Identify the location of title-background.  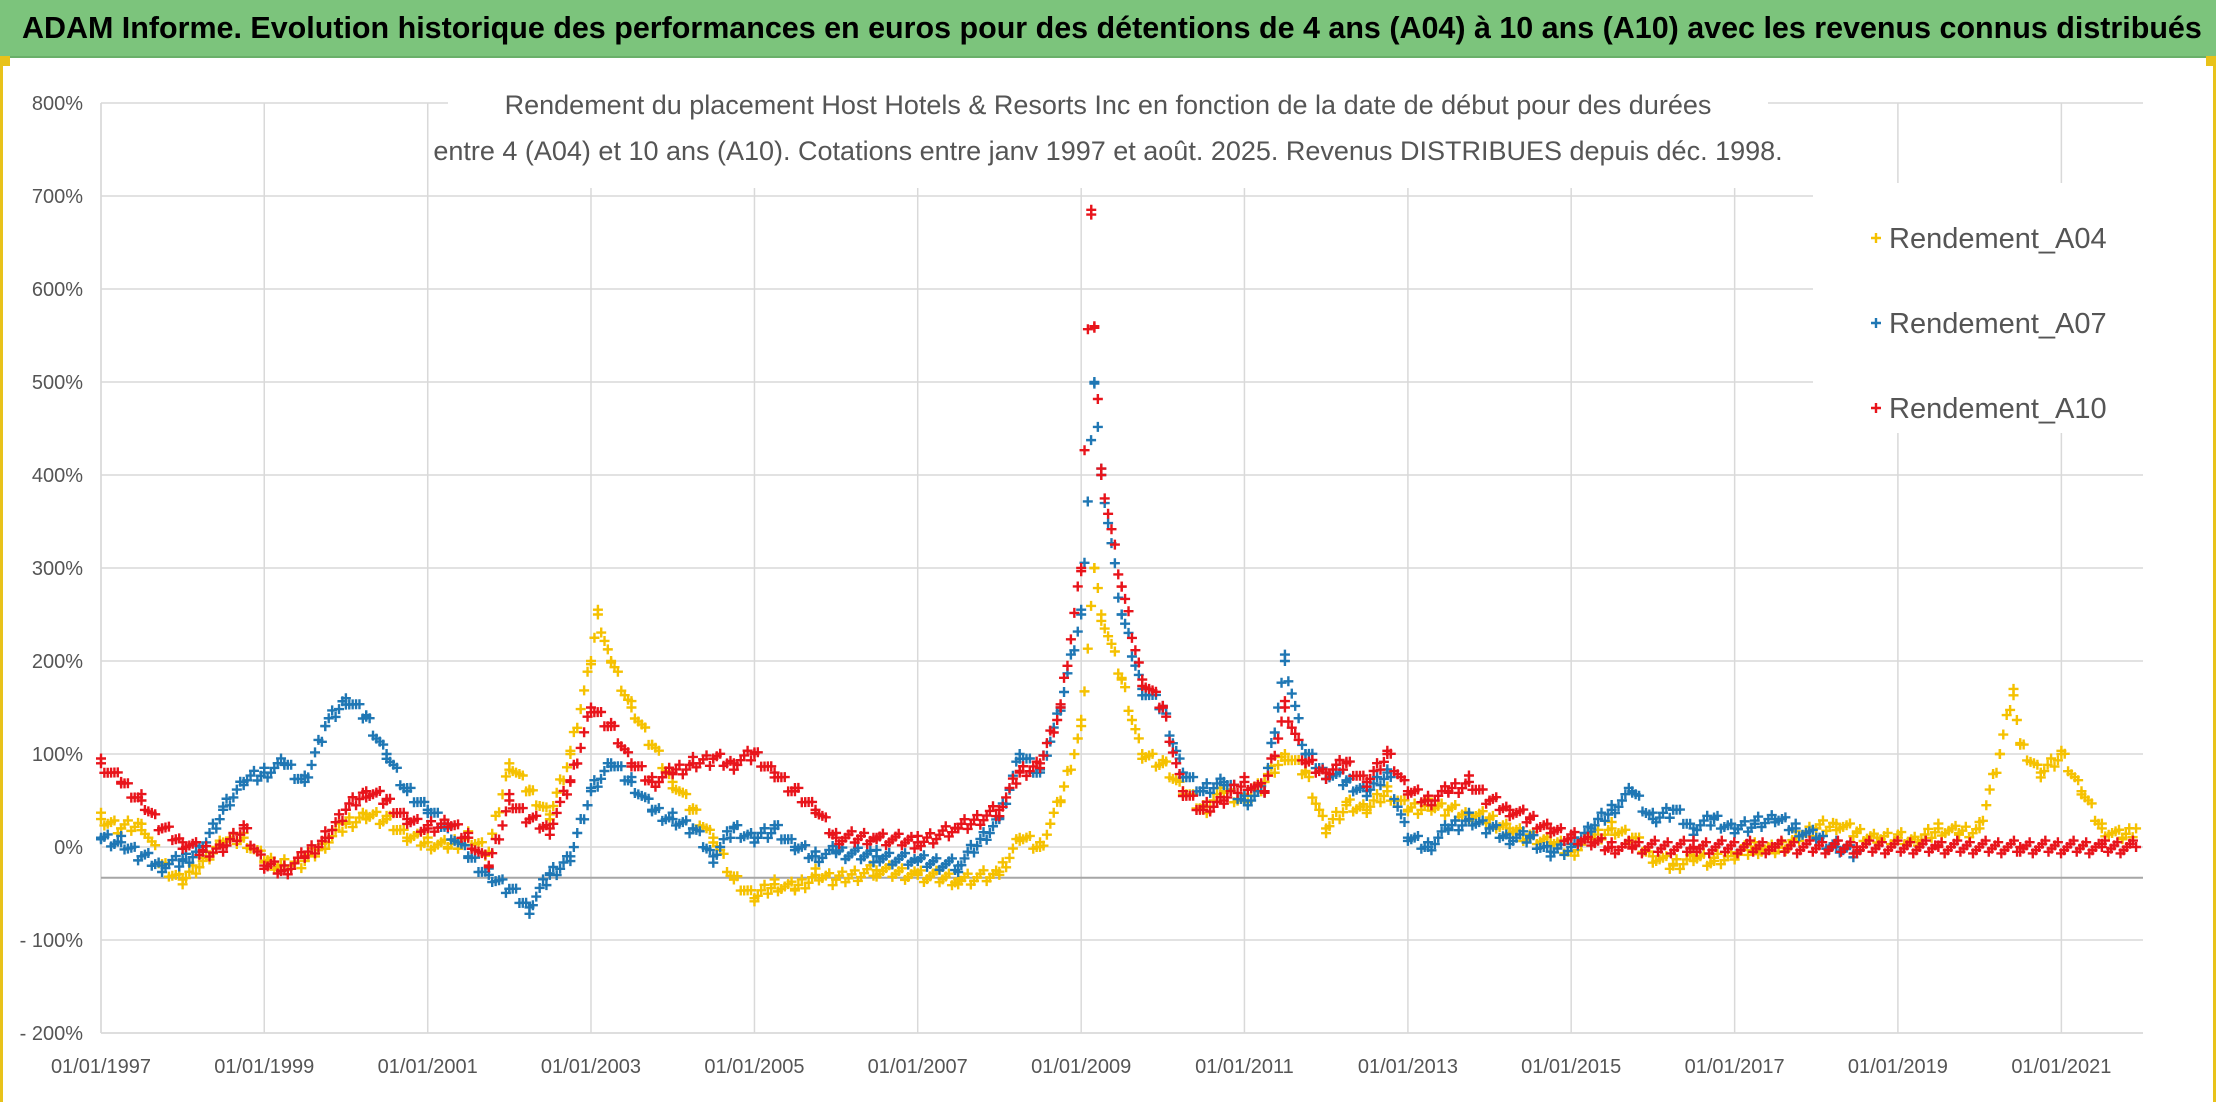
(1108, 133).